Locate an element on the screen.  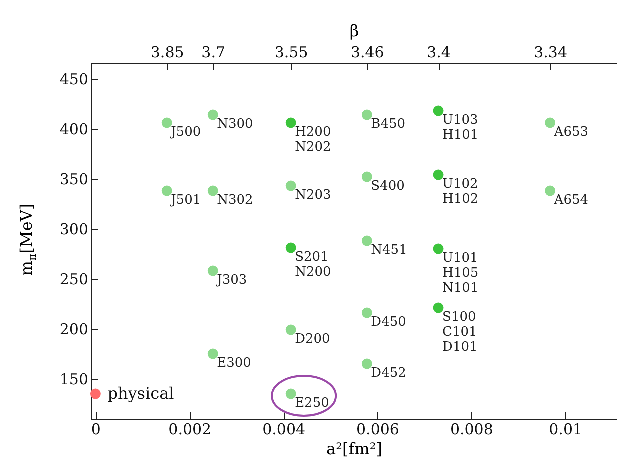
annotation: J500 is located at coordinates (185, 132).